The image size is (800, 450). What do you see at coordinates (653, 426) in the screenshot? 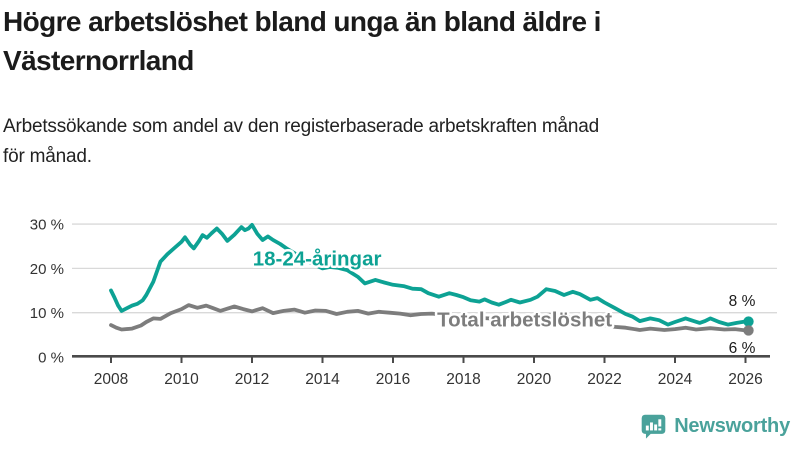
I see `newsworthy-logo-icon` at bounding box center [653, 426].